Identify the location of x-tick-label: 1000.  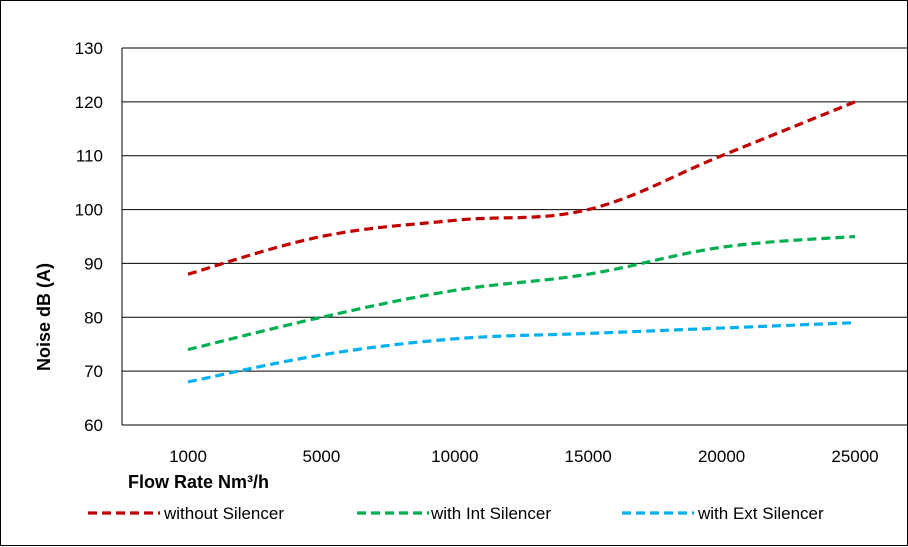
(188, 456).